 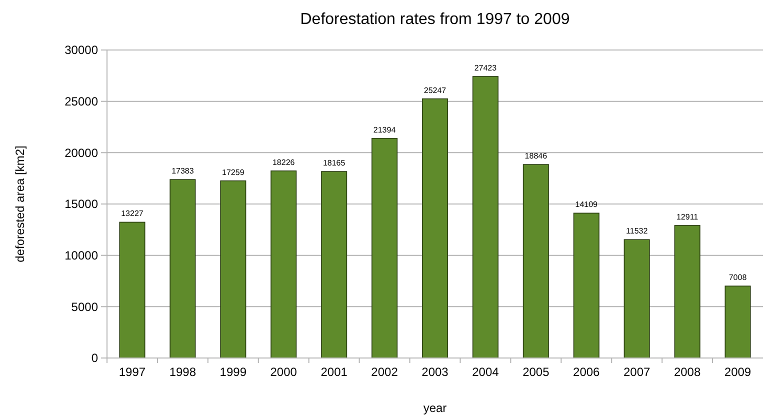 I want to click on x-tick-label: 2002, so click(x=384, y=372).